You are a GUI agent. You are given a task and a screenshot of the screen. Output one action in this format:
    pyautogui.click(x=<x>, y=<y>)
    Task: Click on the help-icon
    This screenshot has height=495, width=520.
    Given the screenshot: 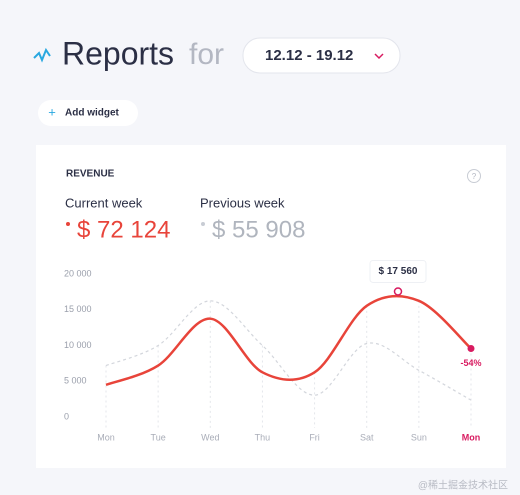 What is the action you would take?
    pyautogui.click(x=474, y=176)
    